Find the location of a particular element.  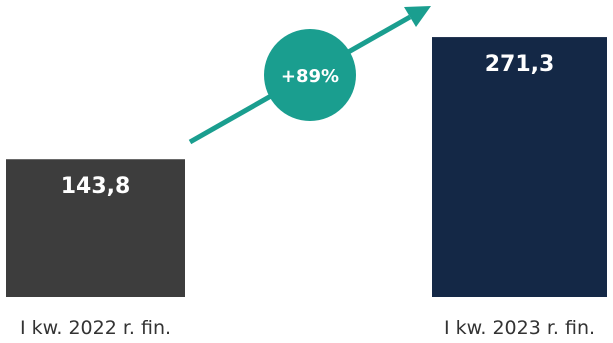

bar-value-label-2022: 143,8 is located at coordinates (96, 186).